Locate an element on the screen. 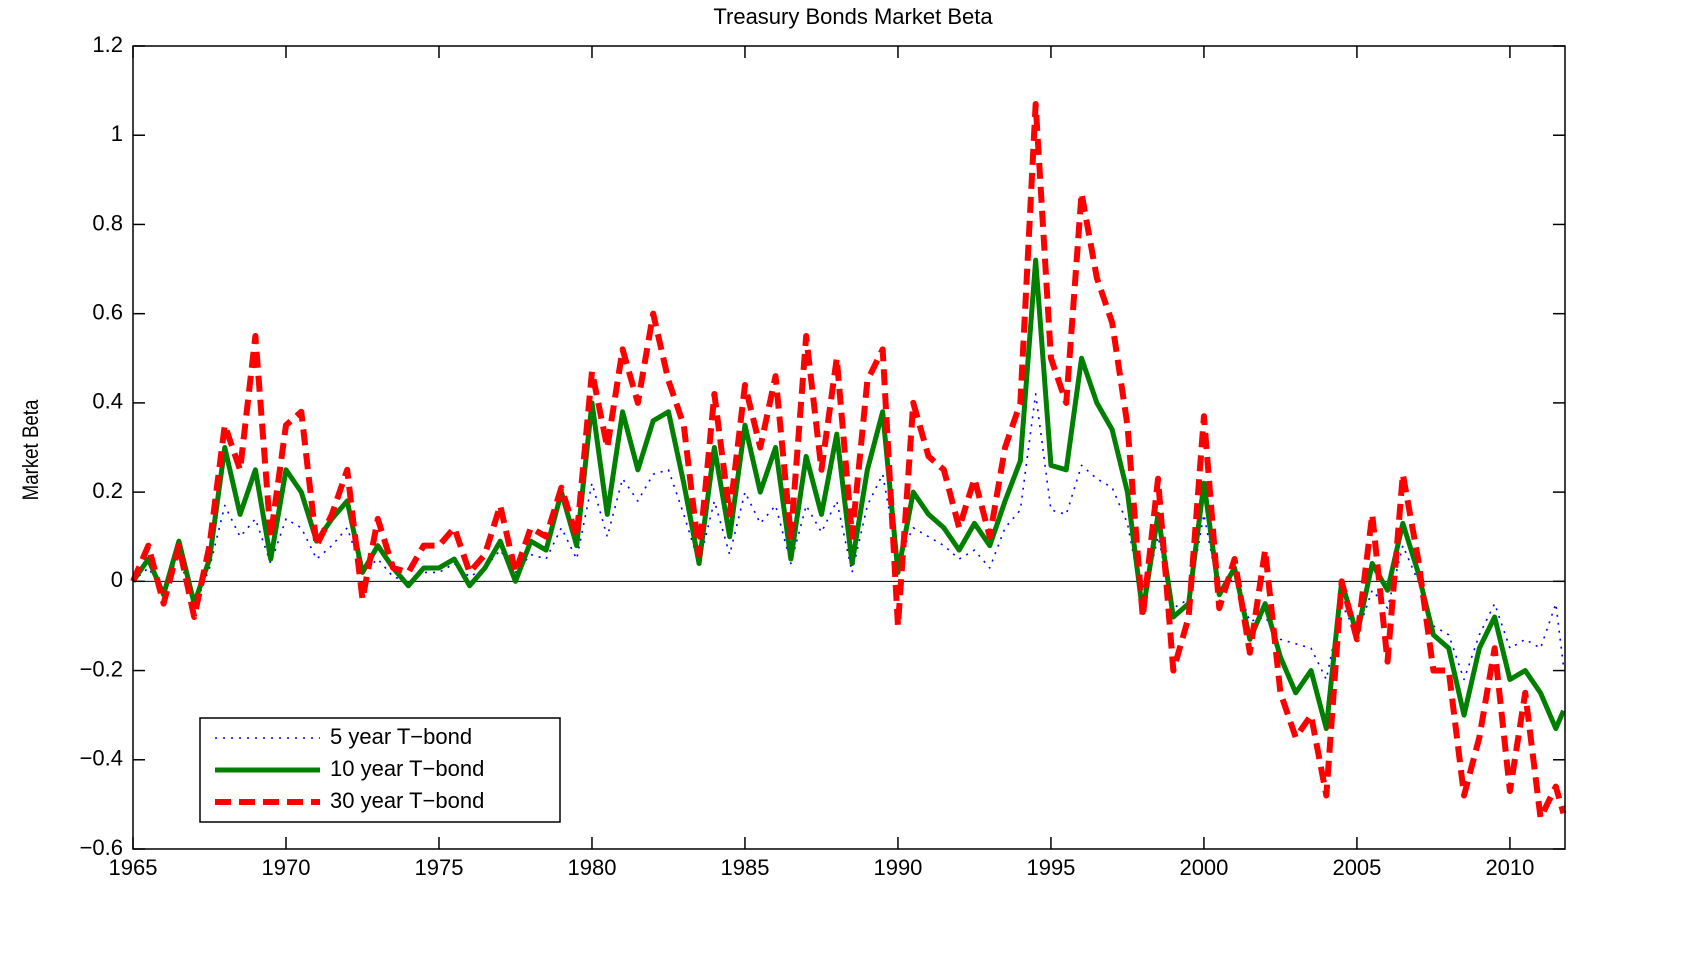  legend-label: 10 year T−bond is located at coordinates (407, 768).